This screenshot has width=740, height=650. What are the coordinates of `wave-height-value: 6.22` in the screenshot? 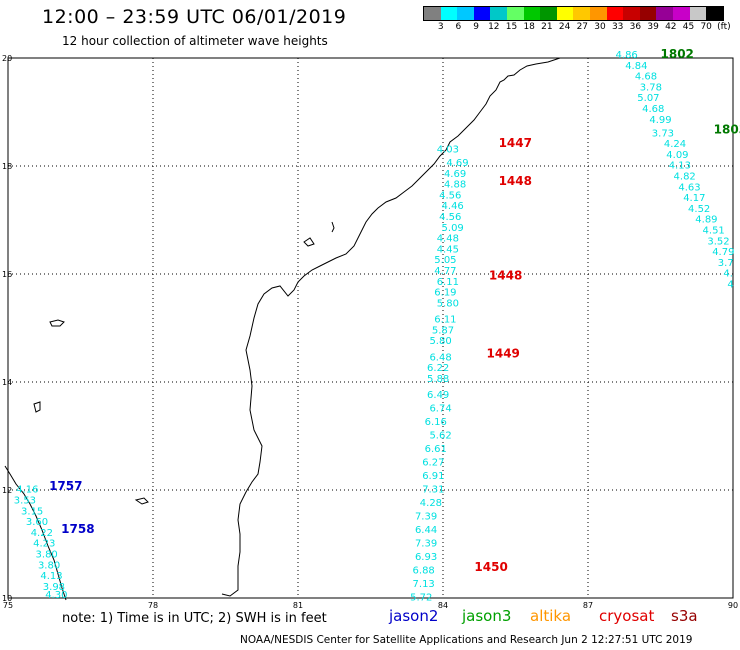 It's located at (438, 368).